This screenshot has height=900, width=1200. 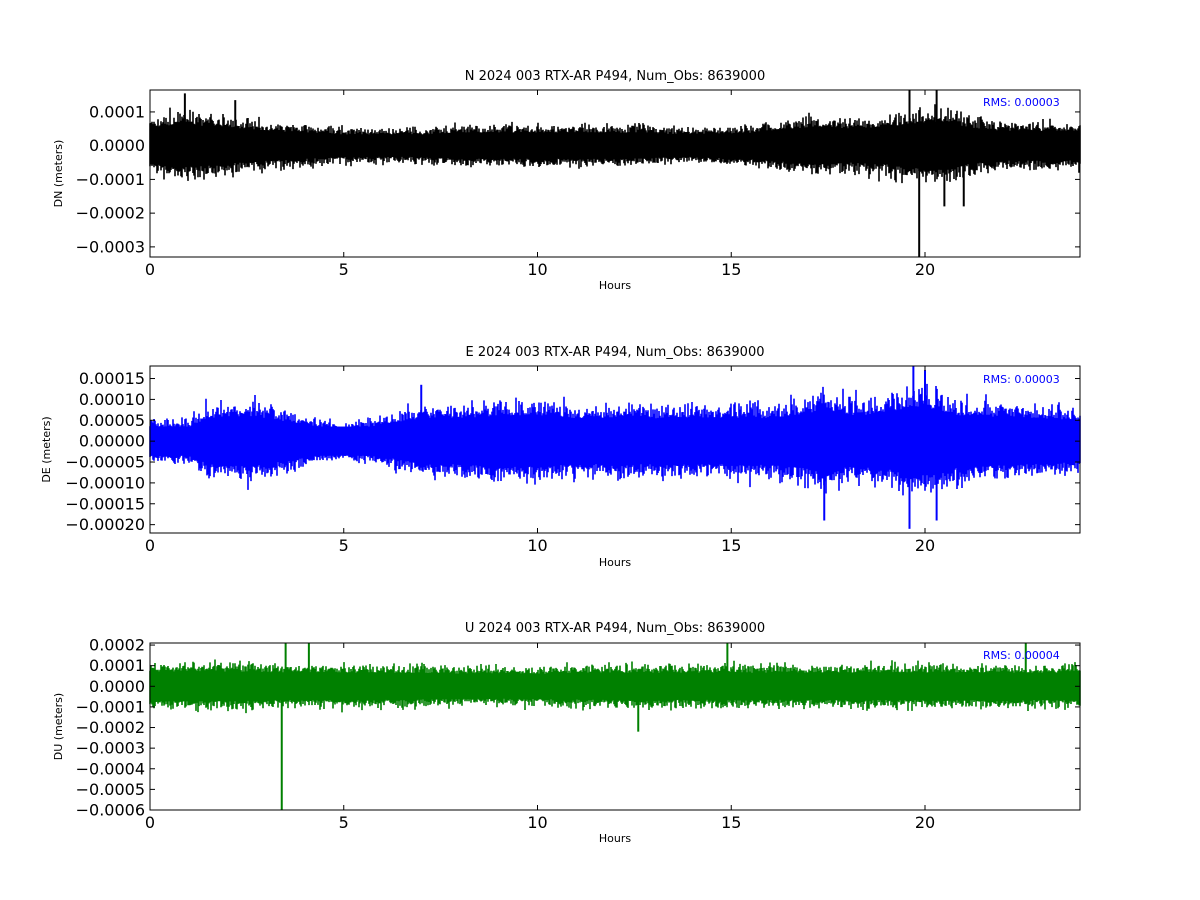 I want to click on y-tick-label: 0.00015, so click(x=112, y=378).